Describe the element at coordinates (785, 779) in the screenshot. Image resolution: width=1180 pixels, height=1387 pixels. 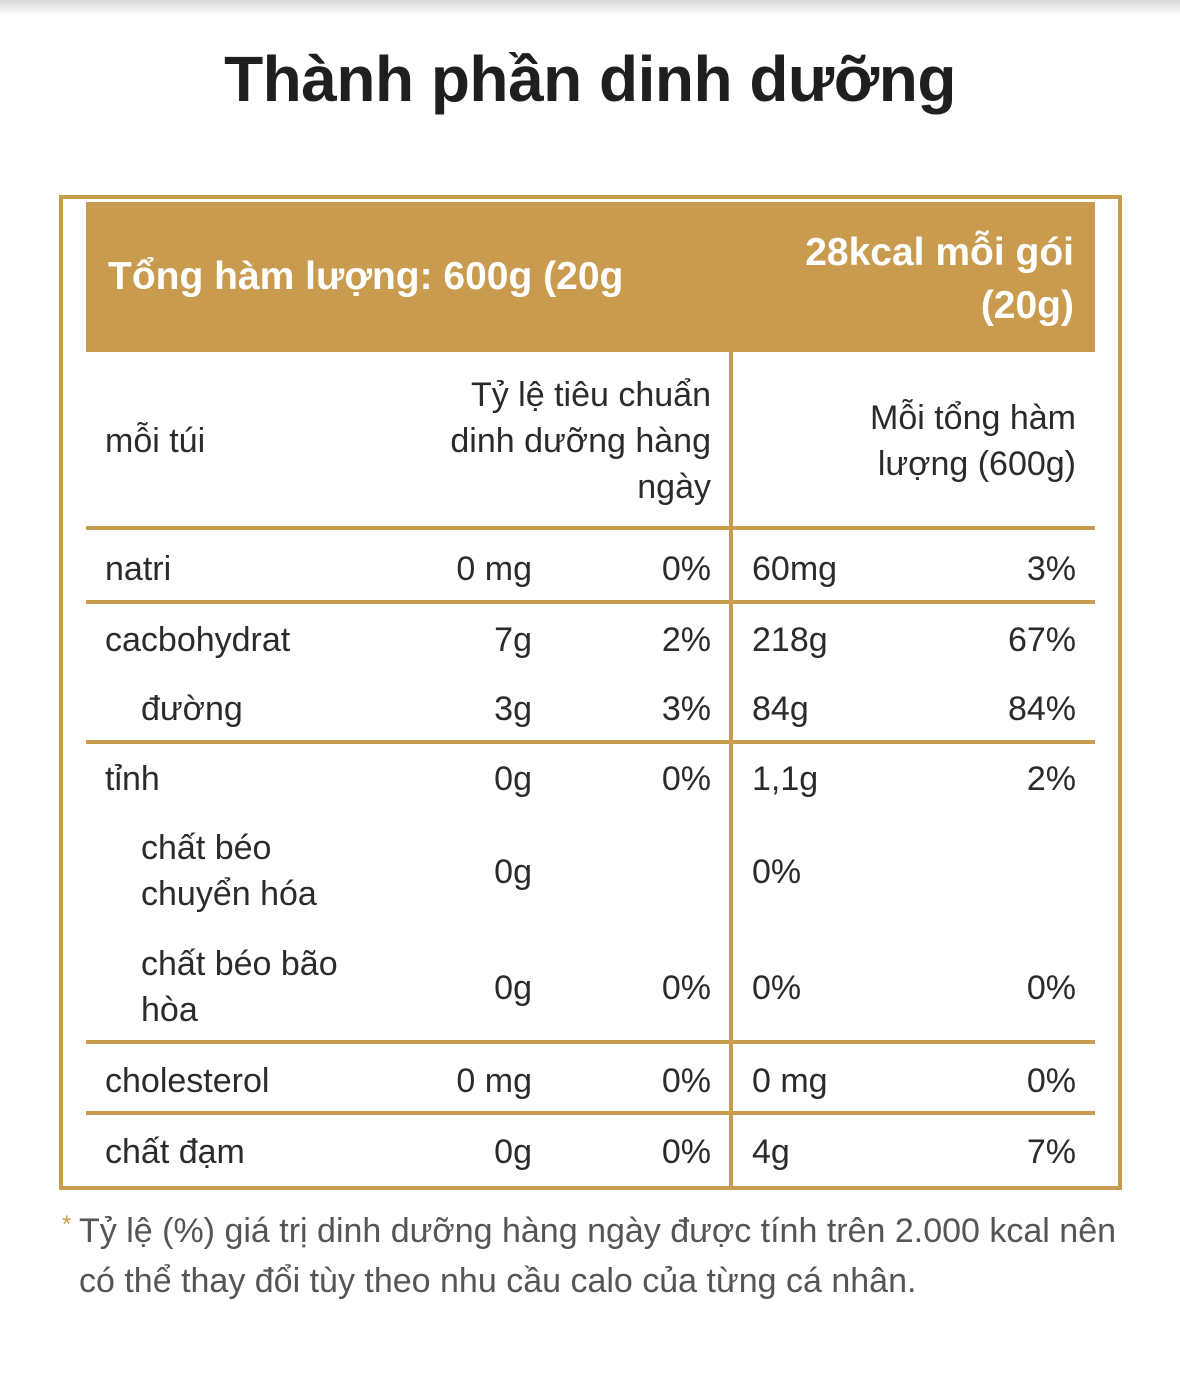
I see `row-total-amount: 1,1g` at that location.